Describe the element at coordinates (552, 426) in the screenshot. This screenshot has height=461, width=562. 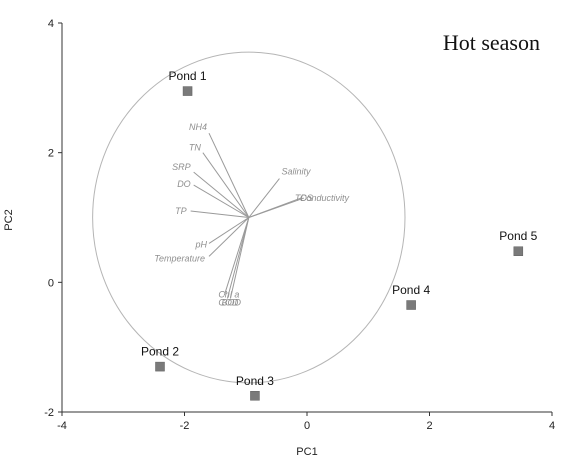
I see `x-tick-label: 4` at that location.